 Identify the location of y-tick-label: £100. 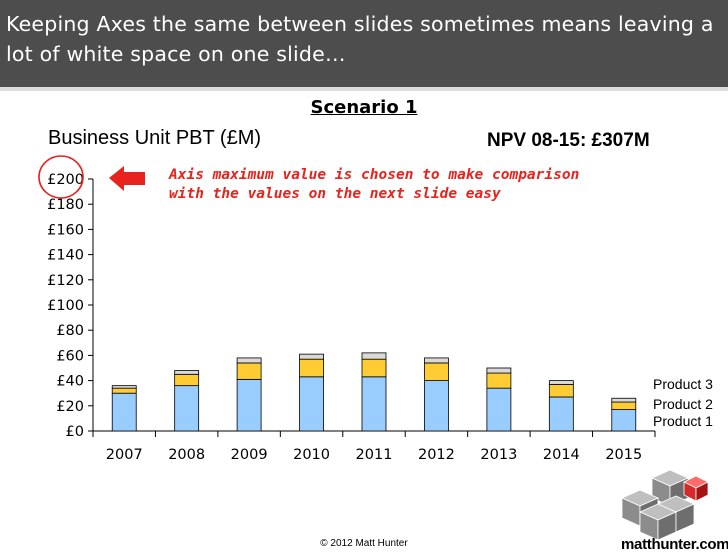
(65, 306).